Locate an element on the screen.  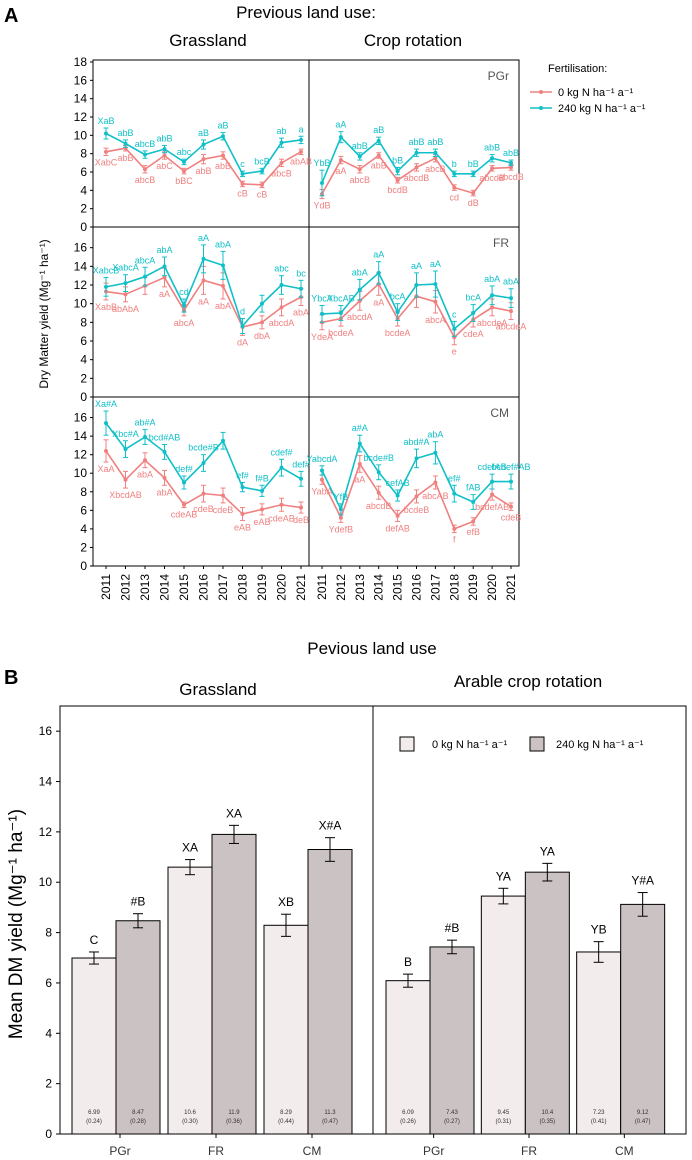
significance-label-240n: bB is located at coordinates (397, 160).